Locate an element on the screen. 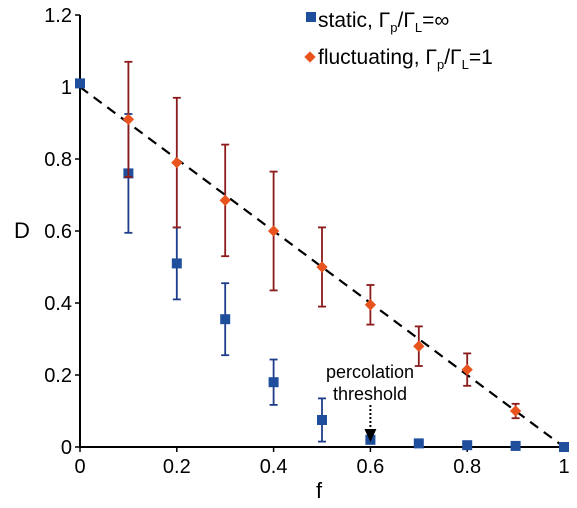 This screenshot has height=508, width=577. legend-label-static: static, Γp/ΓL=∞ is located at coordinates (383, 22).